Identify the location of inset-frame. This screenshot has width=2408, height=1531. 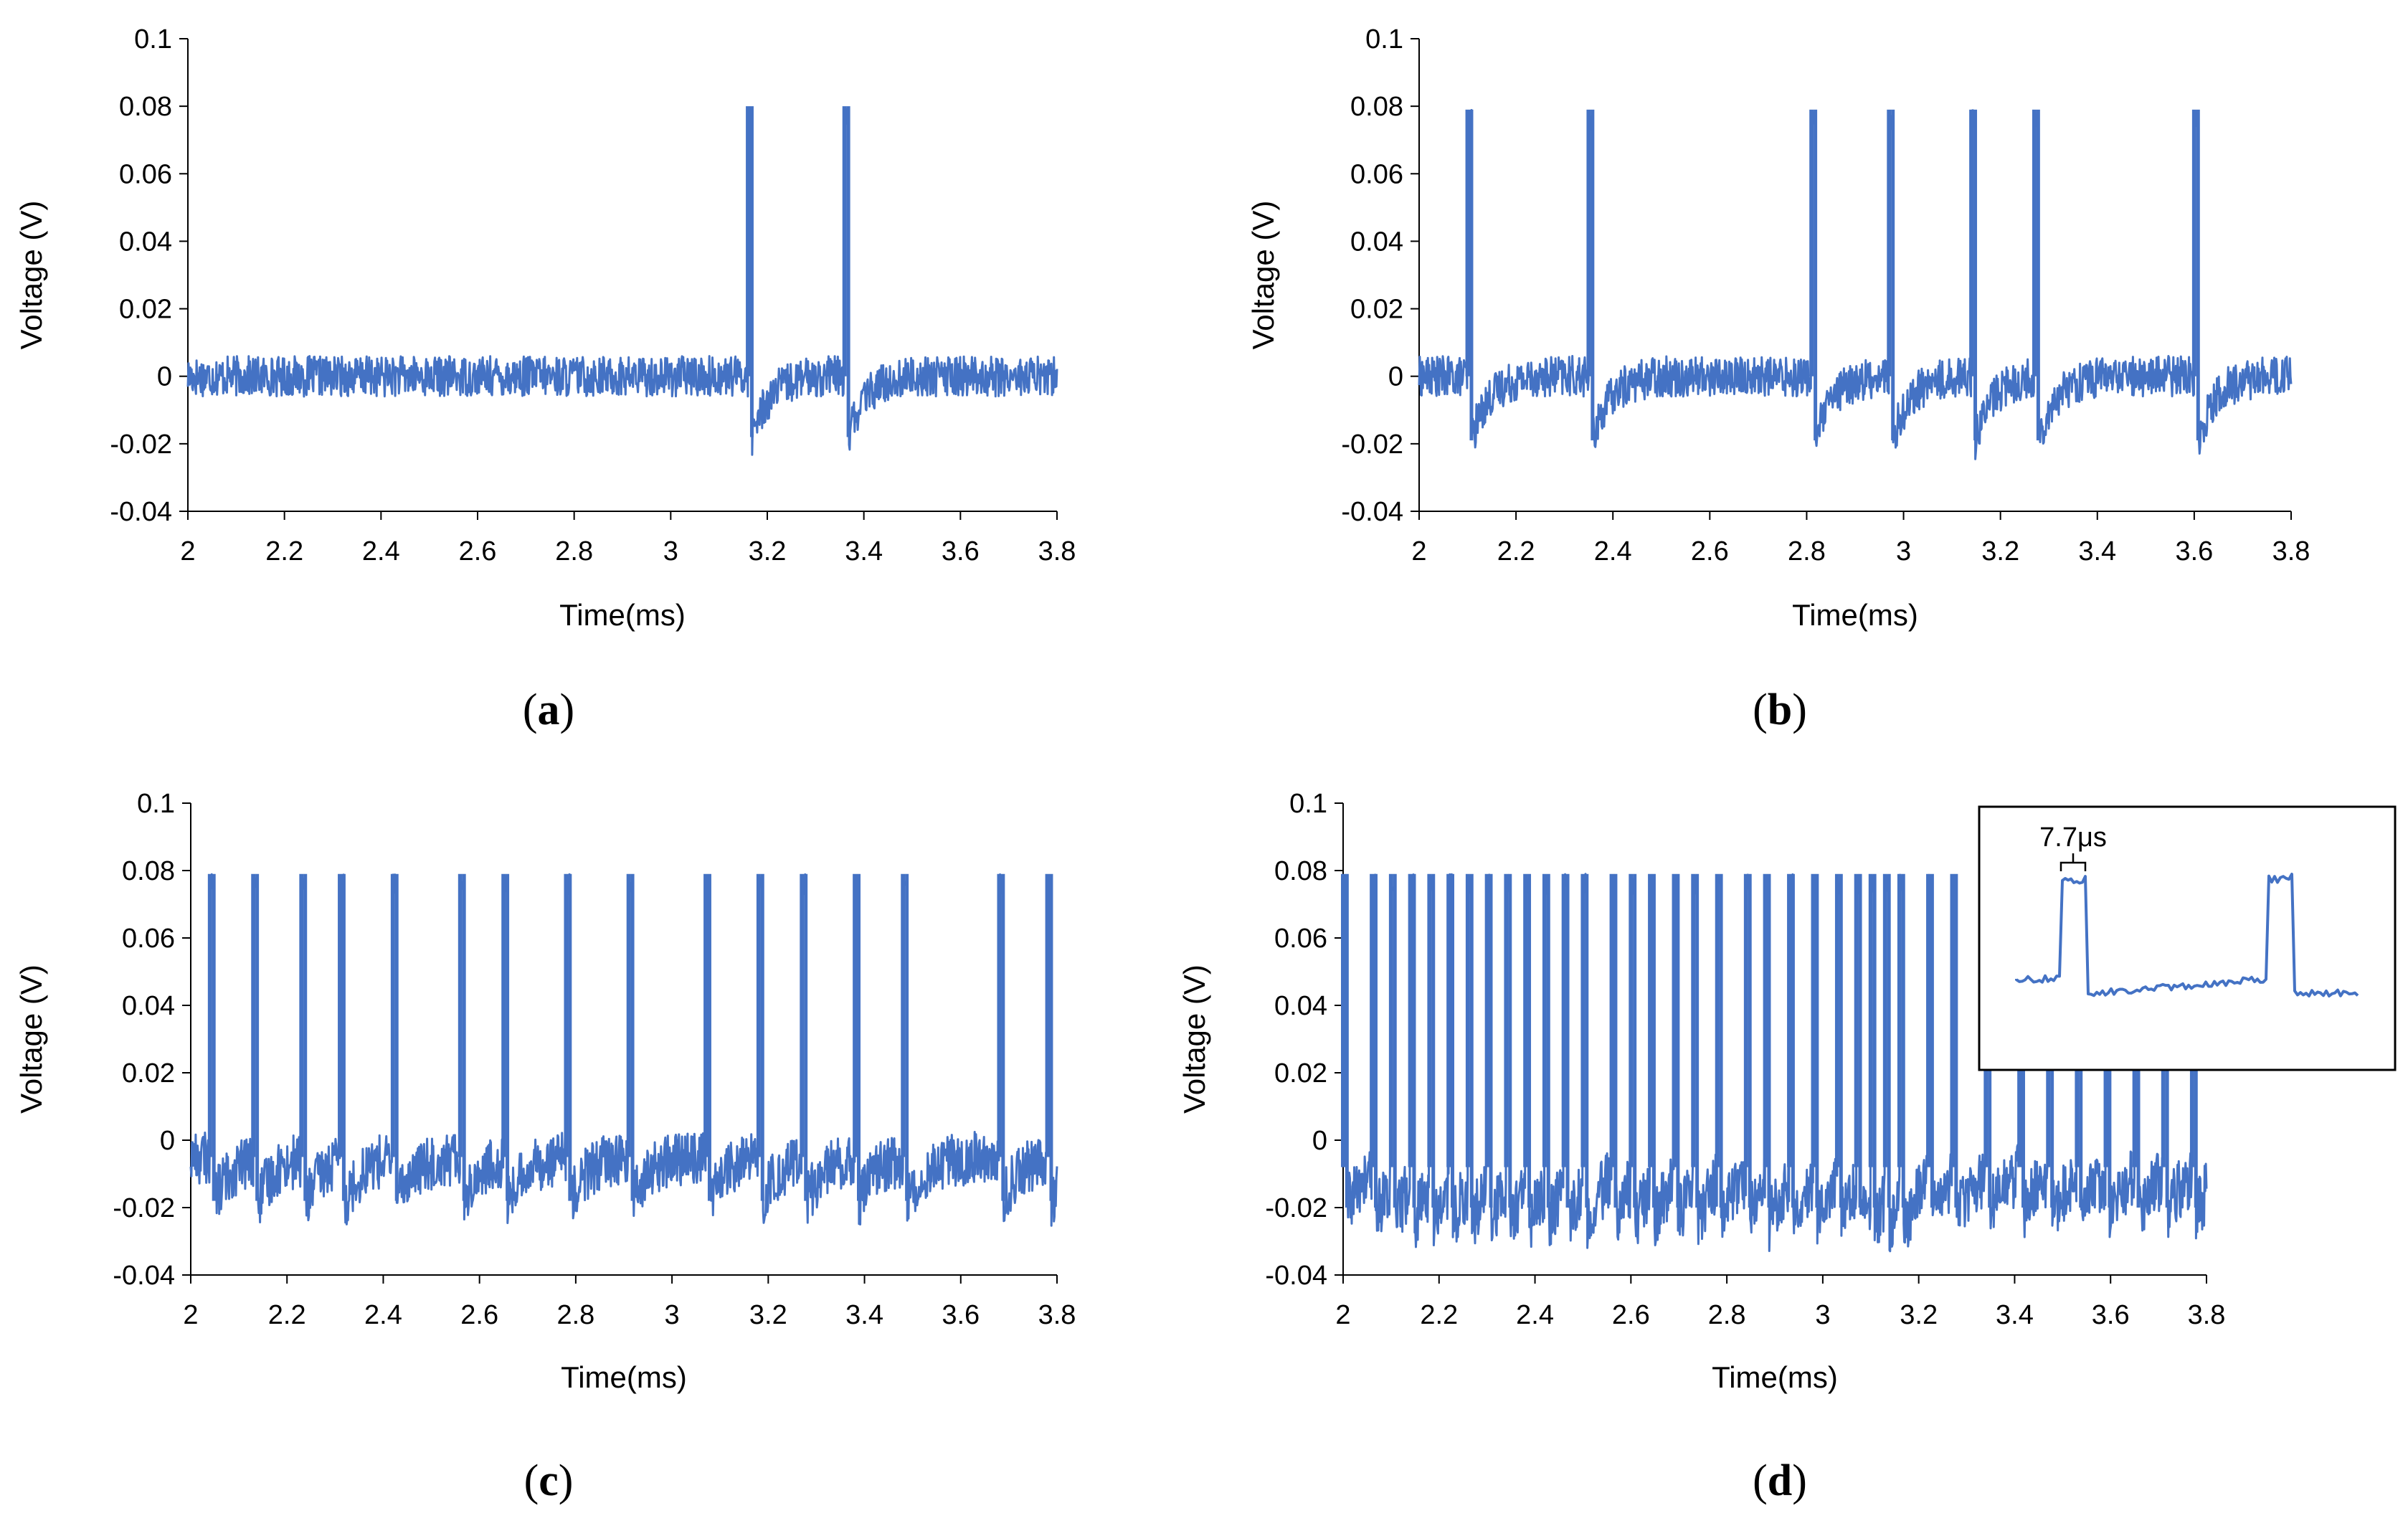
(2187, 938).